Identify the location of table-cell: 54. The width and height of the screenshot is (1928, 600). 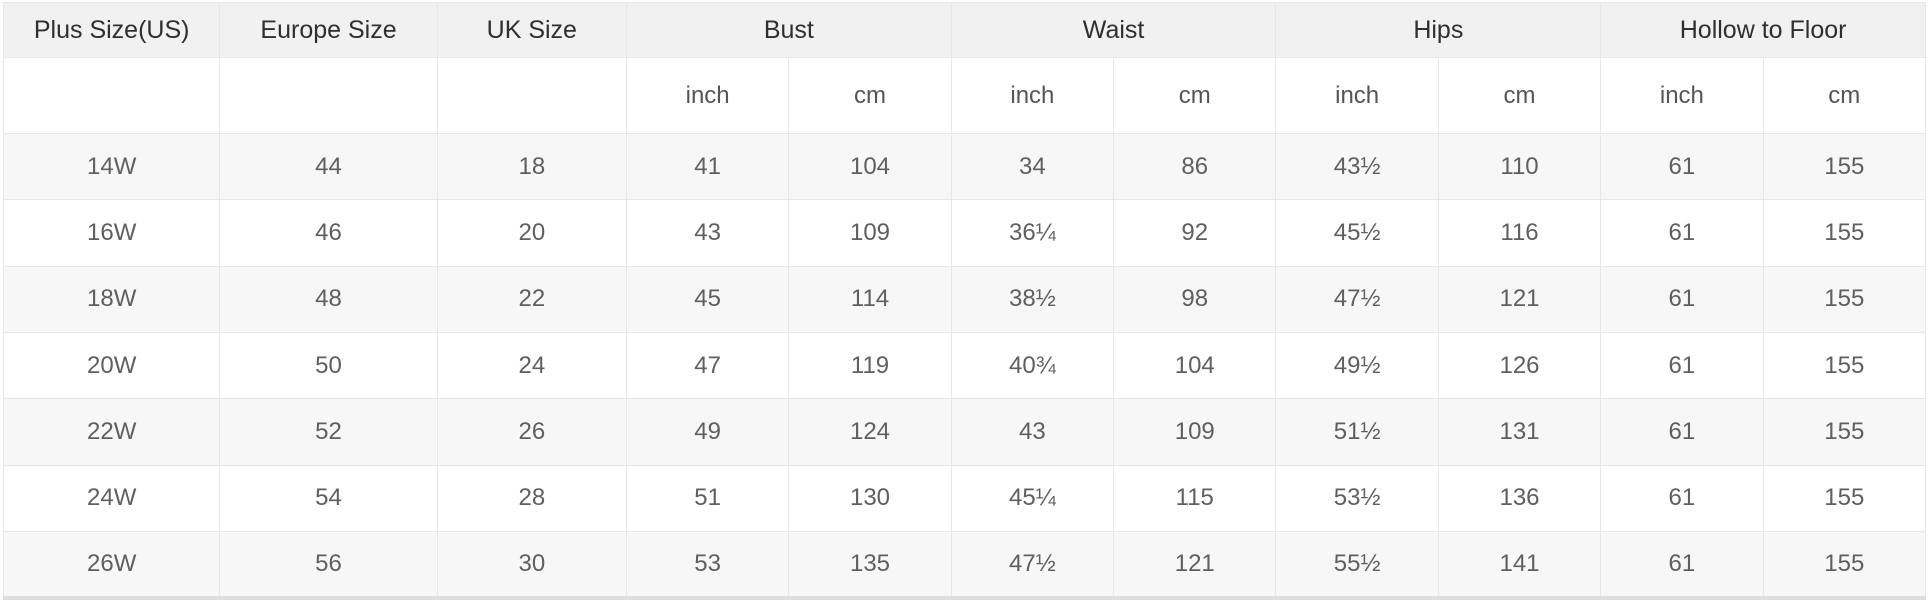
(328, 498).